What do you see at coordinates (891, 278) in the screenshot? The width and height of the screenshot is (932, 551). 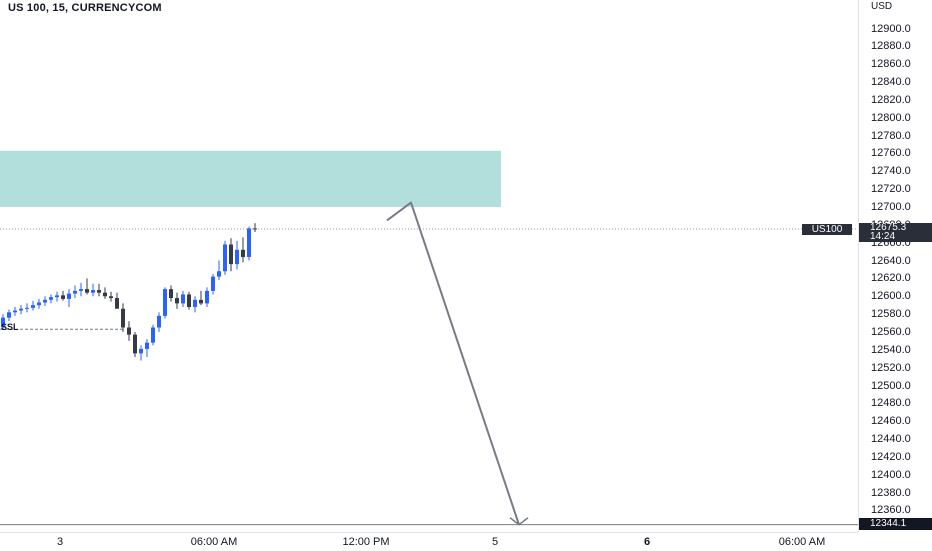 I see `price-tick: 12620.0` at bounding box center [891, 278].